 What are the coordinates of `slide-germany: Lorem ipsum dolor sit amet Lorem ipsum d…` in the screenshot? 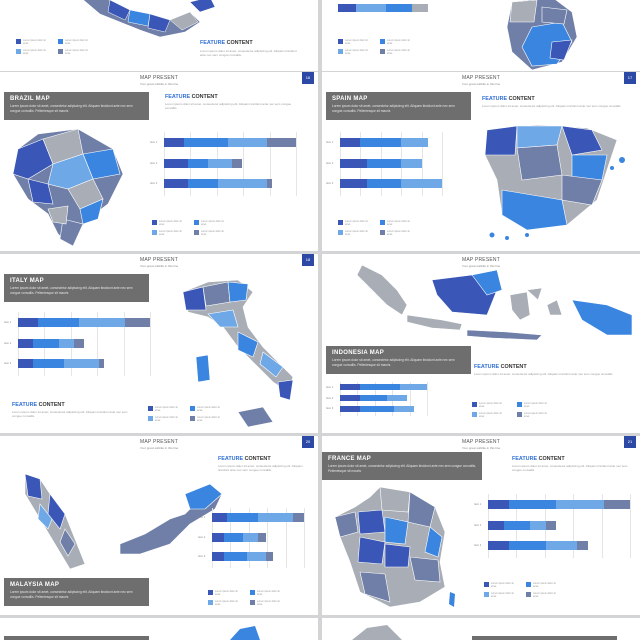 It's located at (481, 35).